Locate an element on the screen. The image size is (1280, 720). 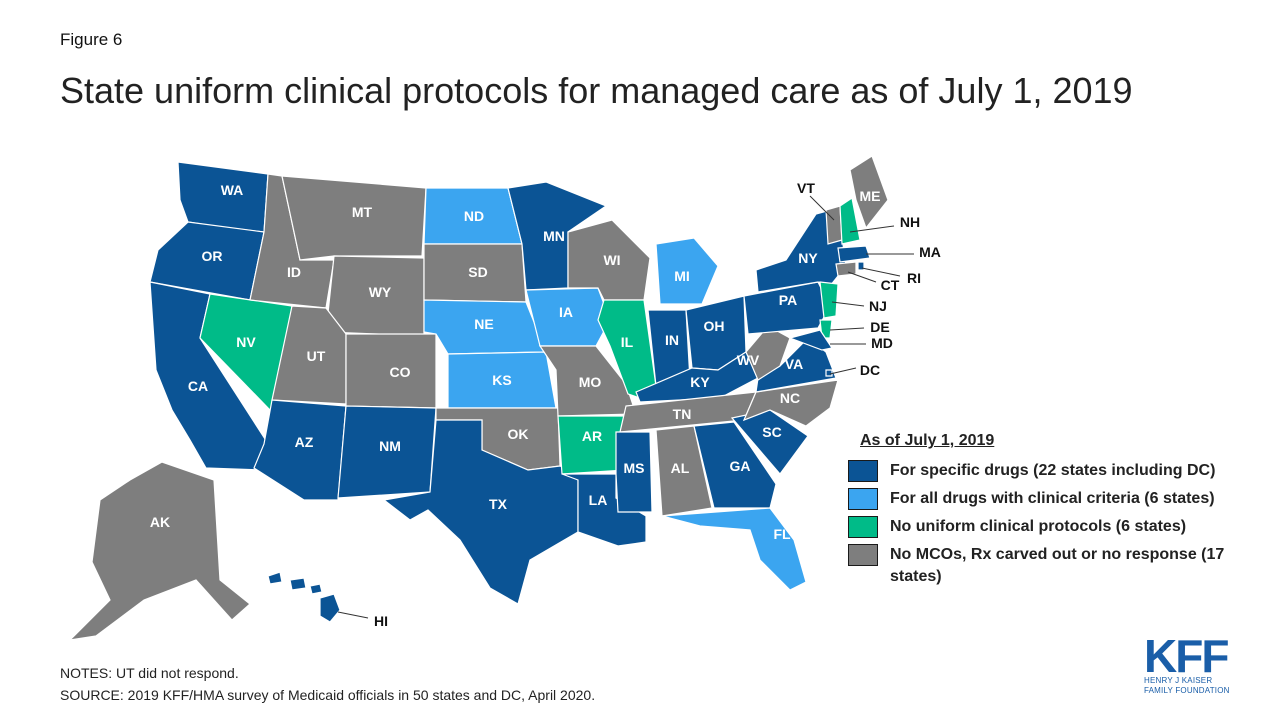
state-nj is located at coordinates (829, 300).